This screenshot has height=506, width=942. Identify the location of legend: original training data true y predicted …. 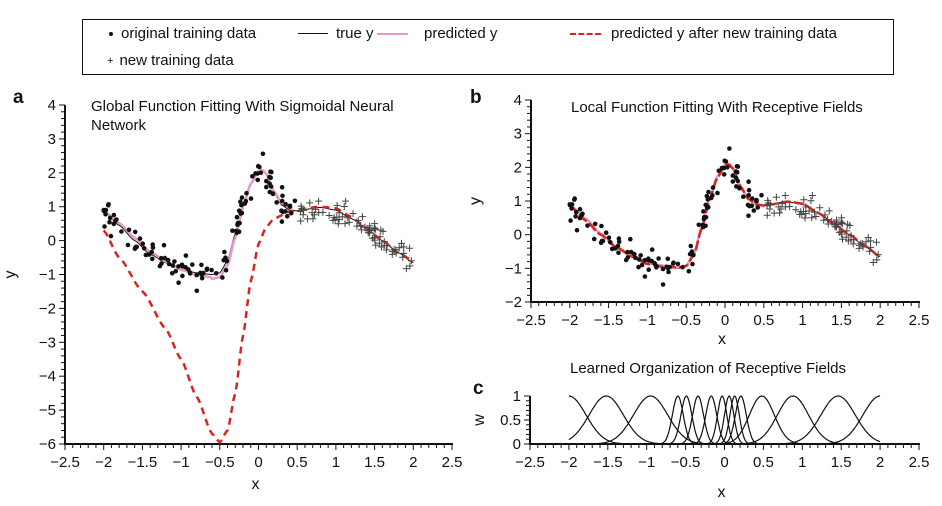
(488, 47).